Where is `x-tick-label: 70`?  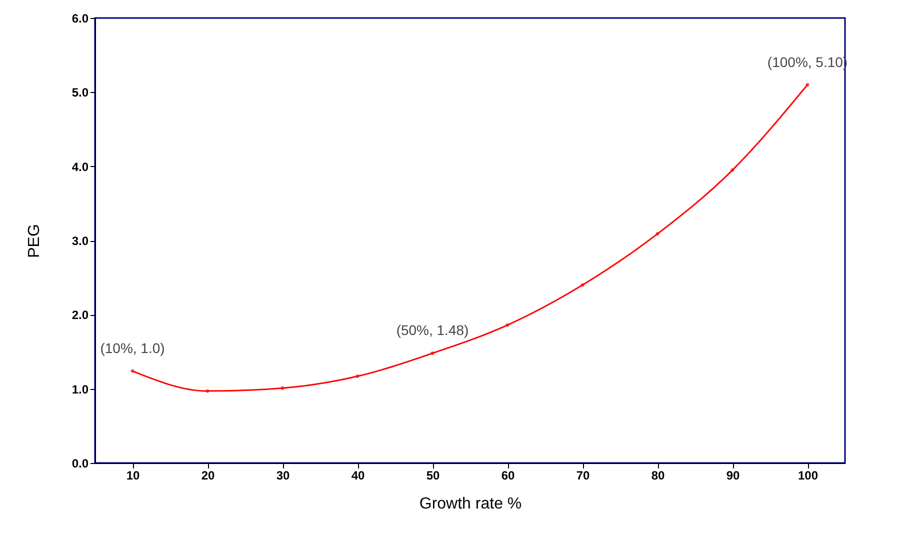 x-tick-label: 70 is located at coordinates (583, 475).